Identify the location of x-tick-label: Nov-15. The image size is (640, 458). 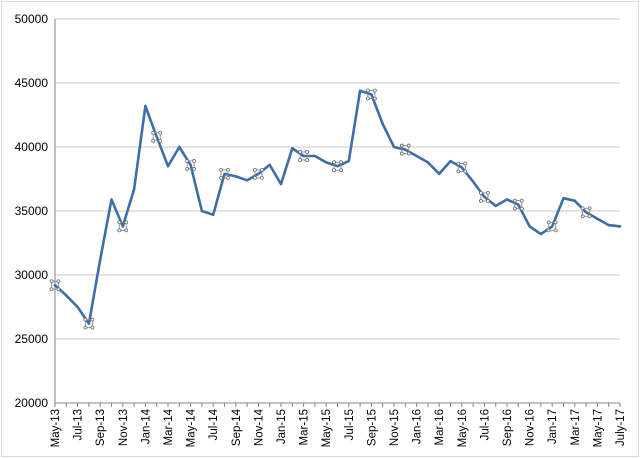
(395, 427).